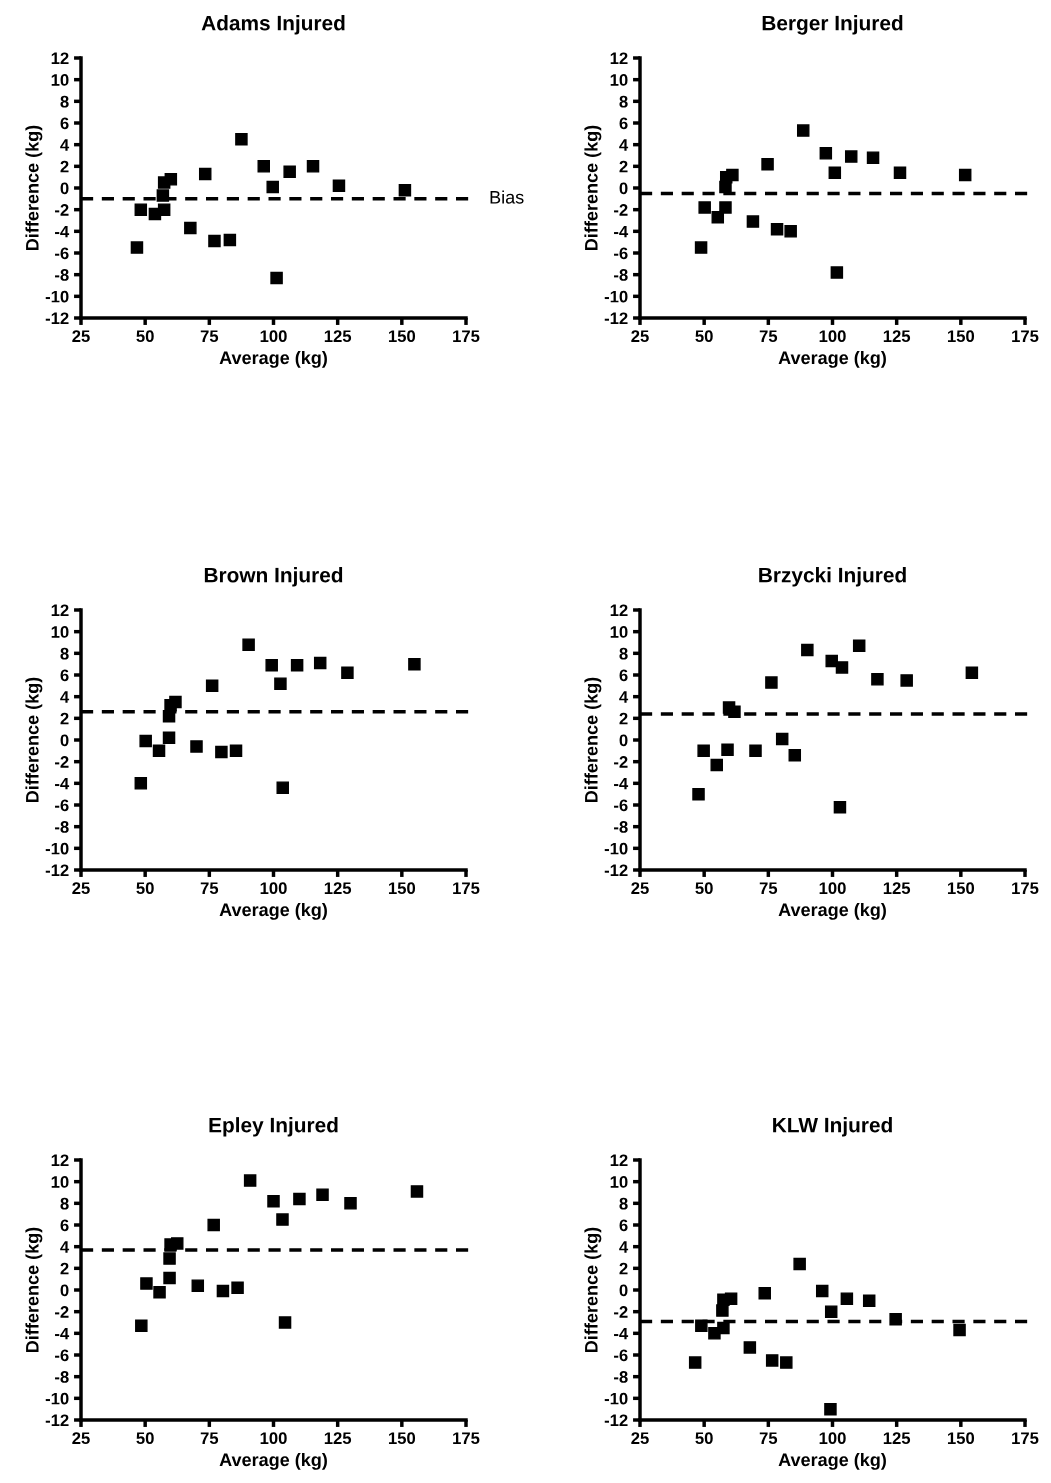  Describe the element at coordinates (832, 359) in the screenshot. I see `x-axis-title: Average (kg)` at that location.